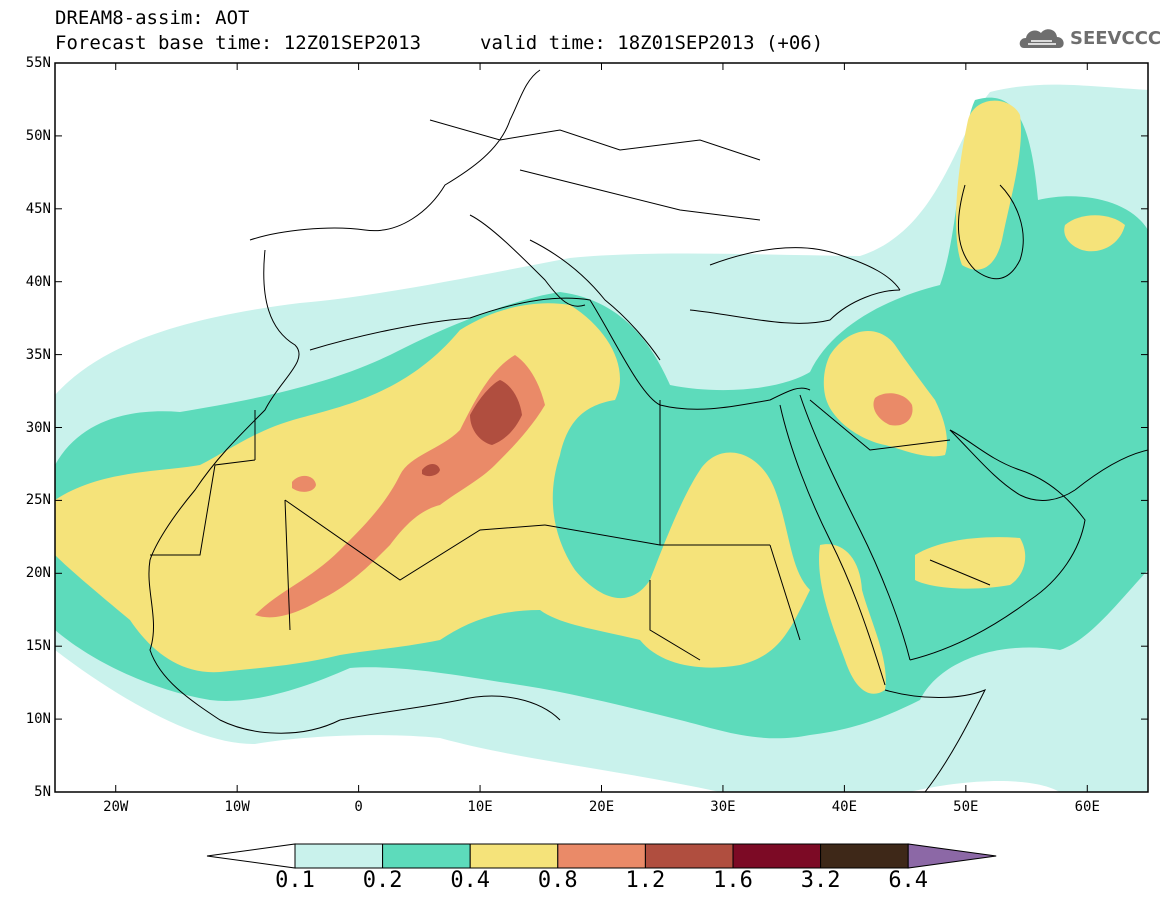 The width and height of the screenshot is (1165, 905). Describe the element at coordinates (855, 527) in the screenshot. I see `coastline-redsea-e` at that location.